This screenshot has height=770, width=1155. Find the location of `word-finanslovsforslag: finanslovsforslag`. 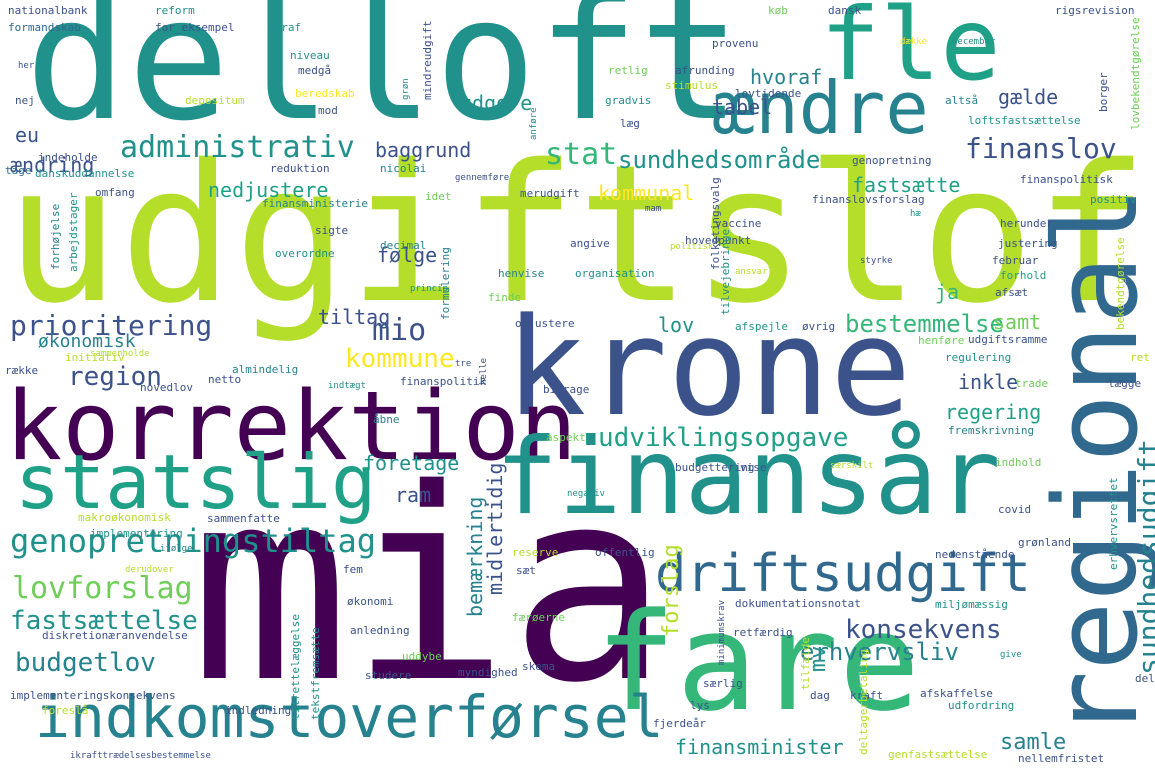

word-finanslovsforslag: finanslovsforslag is located at coordinates (868, 199).